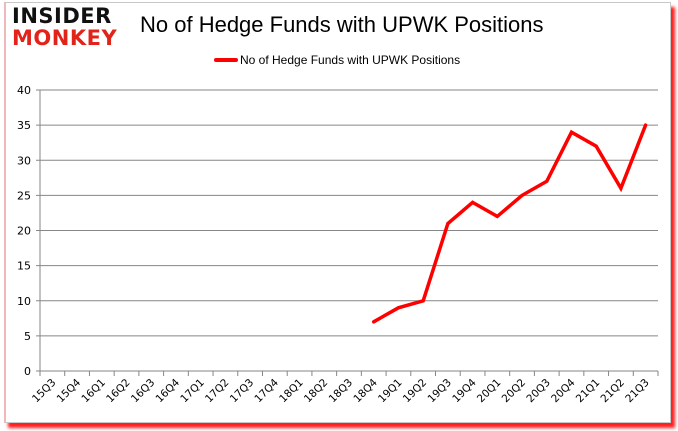  I want to click on x-tick-label: 20Q4, so click(563, 390).